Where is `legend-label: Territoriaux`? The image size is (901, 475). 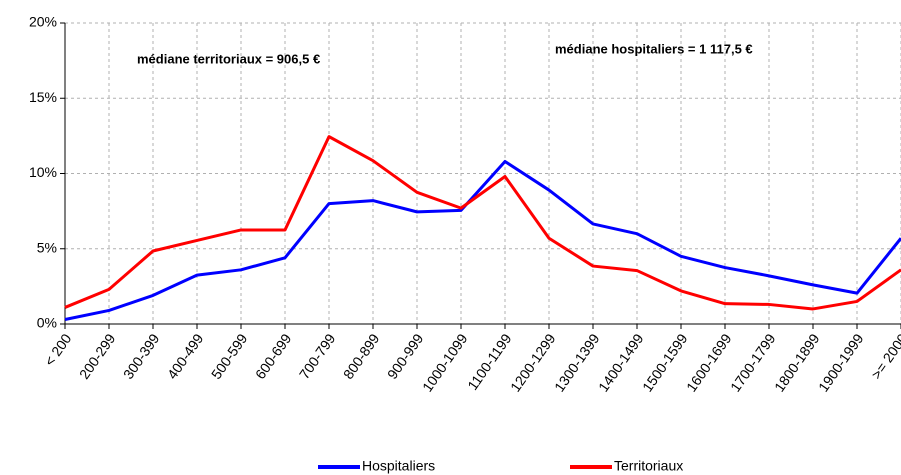
legend-label: Territoriaux is located at coordinates (648, 466).